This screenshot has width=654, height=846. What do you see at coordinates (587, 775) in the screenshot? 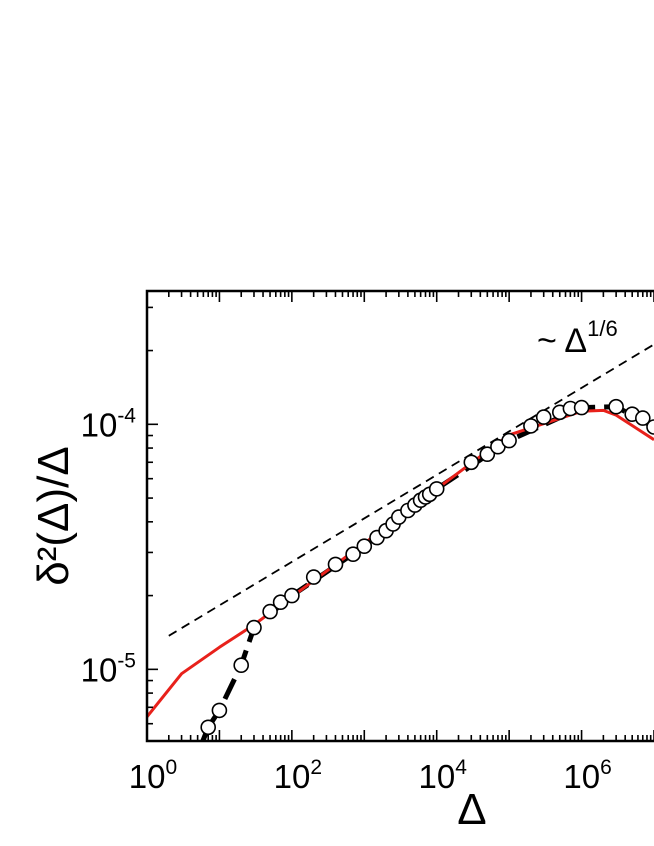
I see `x-tick-label-3: 10⁶` at bounding box center [587, 775].